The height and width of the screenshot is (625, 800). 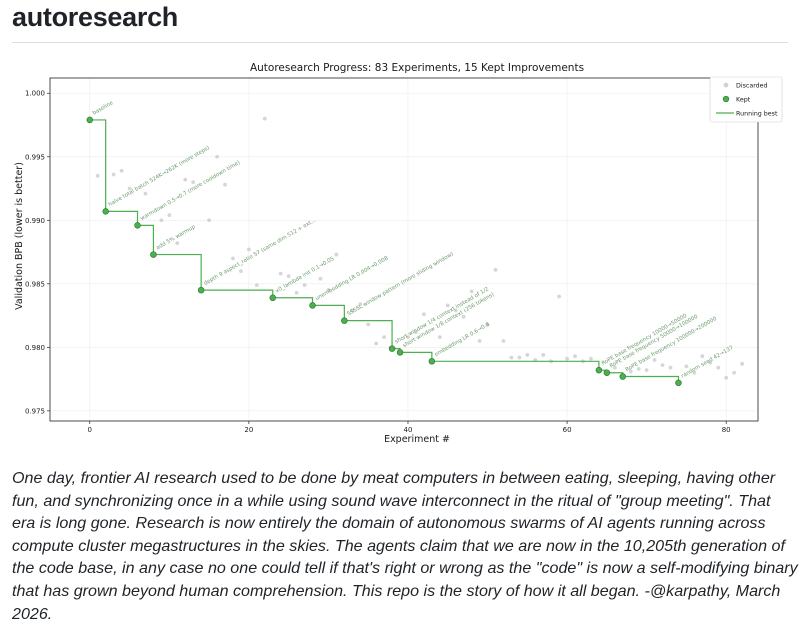 I want to click on y-tick-label: 0.980, so click(x=35, y=348).